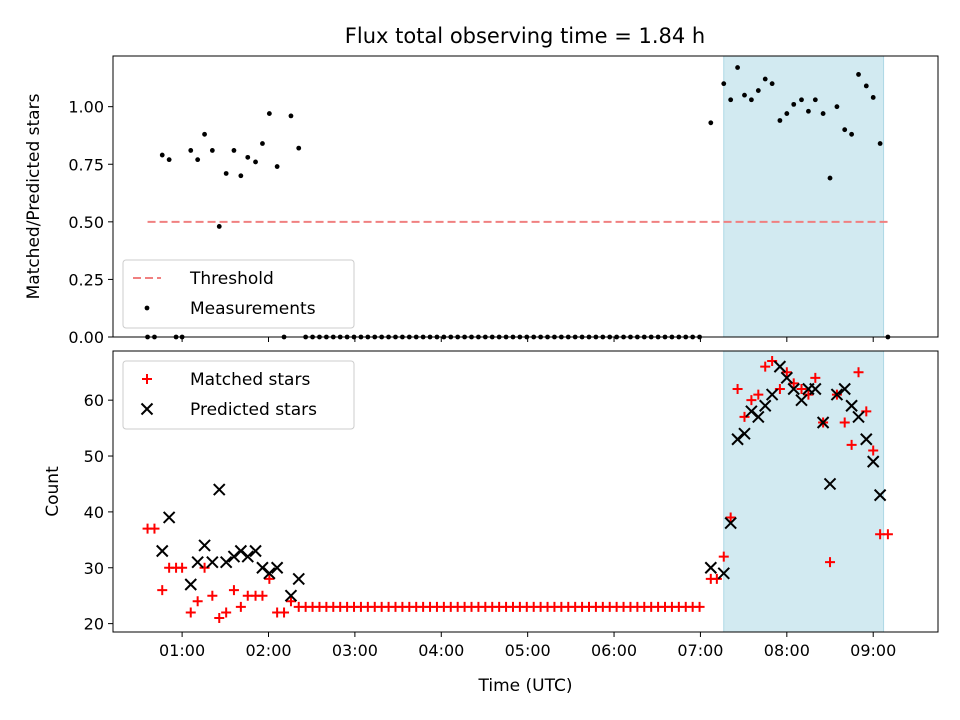  I want to click on x-tick-label: 03:00, so click(355, 650).